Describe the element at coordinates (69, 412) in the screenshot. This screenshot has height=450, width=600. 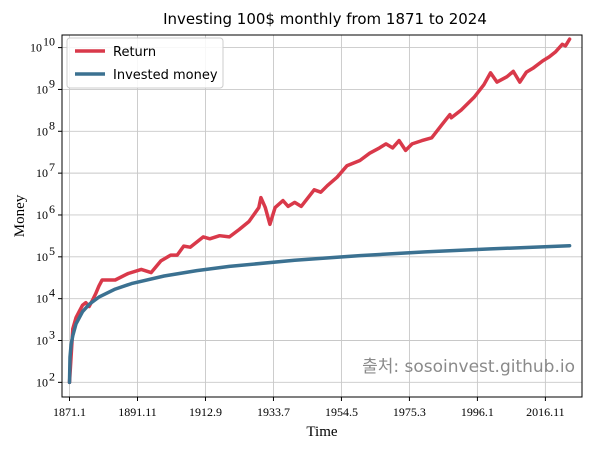
I see `x-tick-label: 1871.1` at that location.